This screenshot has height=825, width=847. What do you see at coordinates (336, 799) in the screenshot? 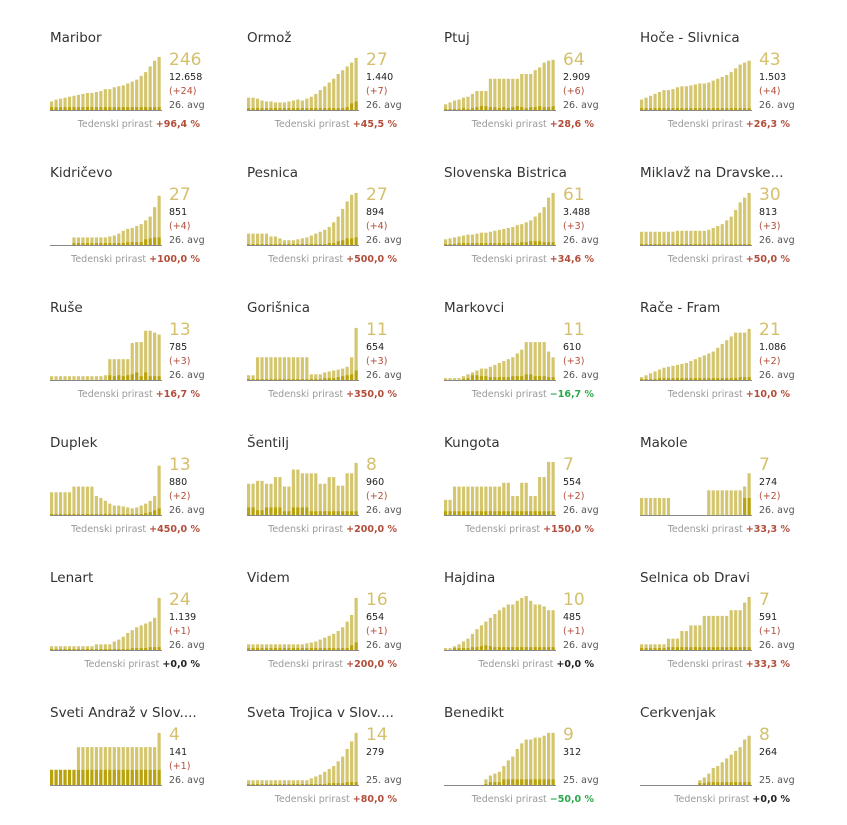
I see `weekly-growth: Tedenski prirast +80,0 %` at bounding box center [336, 799].